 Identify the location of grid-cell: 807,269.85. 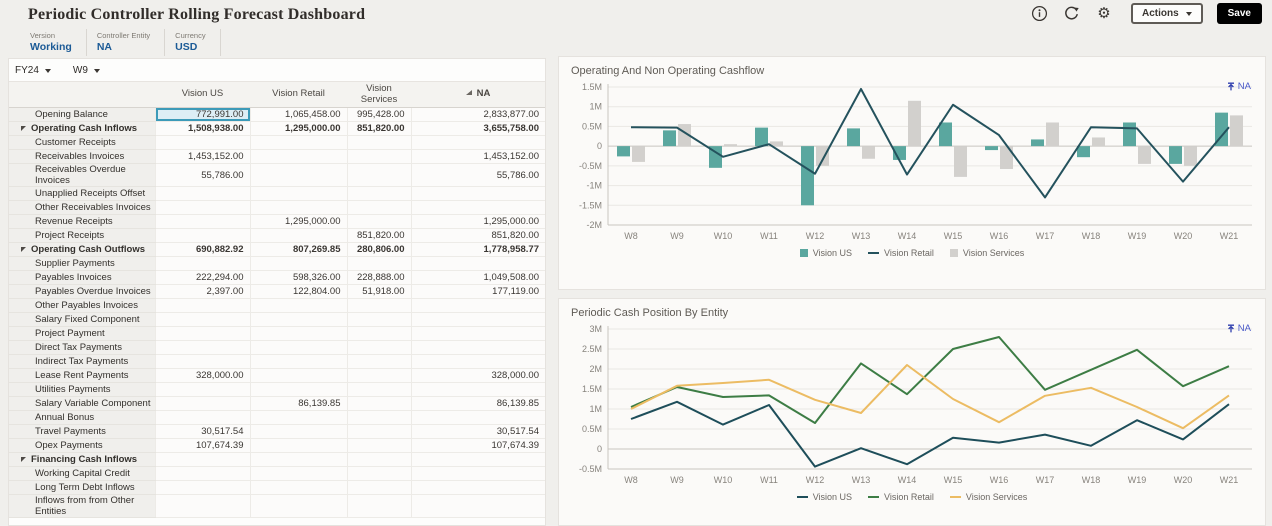
(298, 249).